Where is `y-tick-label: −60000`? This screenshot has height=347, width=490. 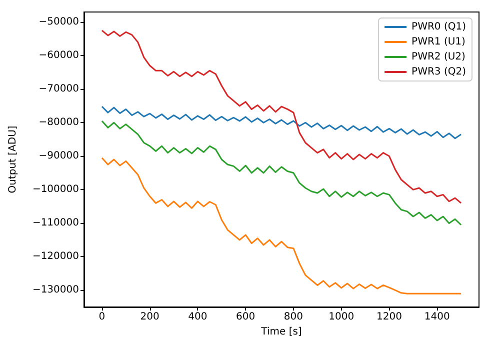
y-tick-label: −60000 is located at coordinates (58, 56).